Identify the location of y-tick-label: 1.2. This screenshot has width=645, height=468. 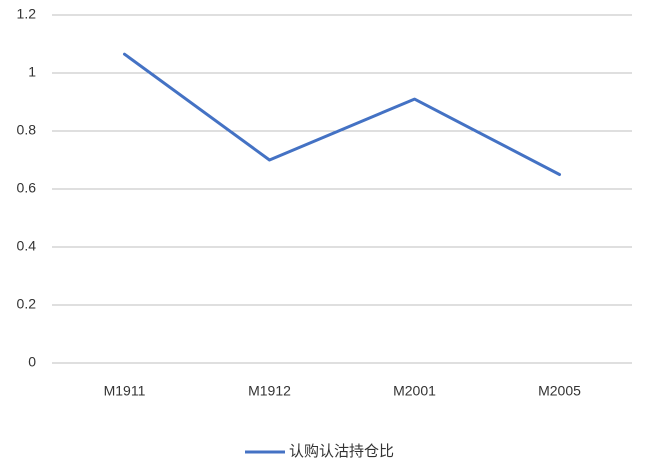
(27, 14).